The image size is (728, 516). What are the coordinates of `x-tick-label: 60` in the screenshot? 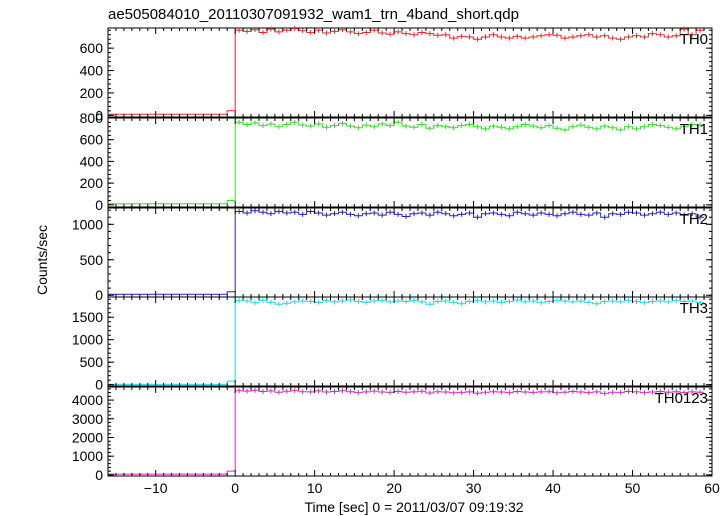 It's located at (712, 488).